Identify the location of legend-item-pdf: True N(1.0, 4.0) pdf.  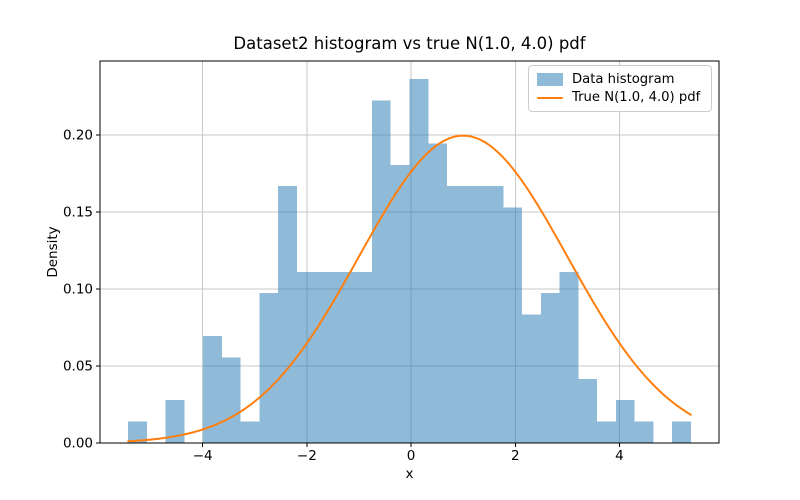
(620, 97).